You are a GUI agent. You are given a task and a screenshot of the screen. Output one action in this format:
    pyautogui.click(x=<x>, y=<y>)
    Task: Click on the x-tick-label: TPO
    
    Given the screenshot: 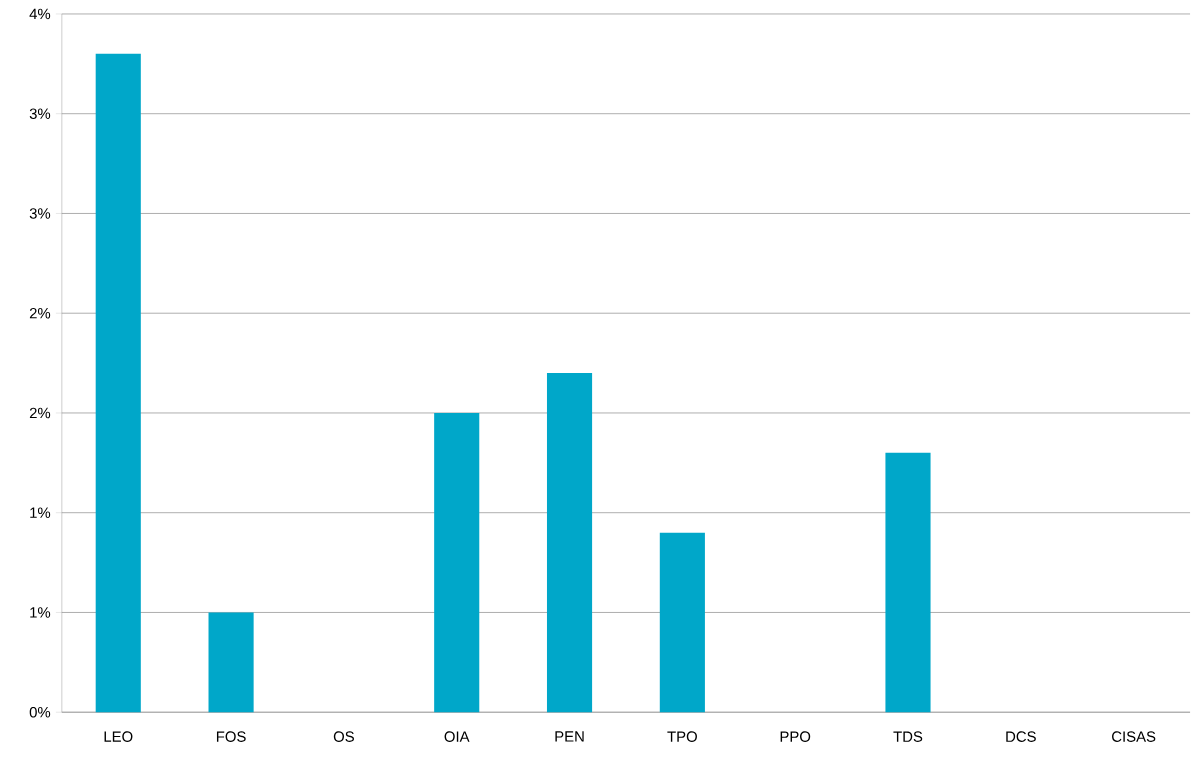 What is the action you would take?
    pyautogui.click(x=682, y=736)
    